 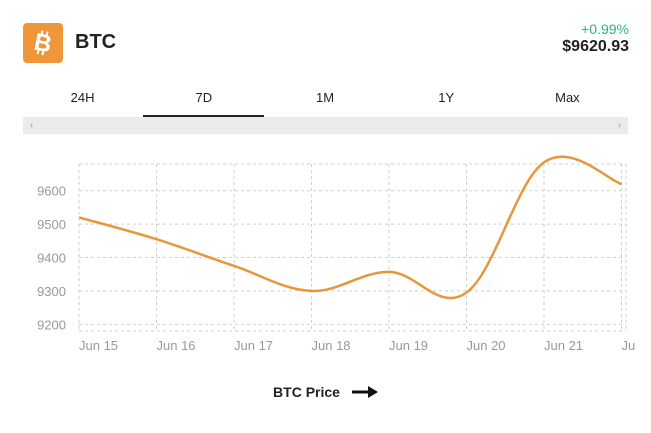 What do you see at coordinates (253, 345) in the screenshot?
I see `x-tick-label: Jun 17` at bounding box center [253, 345].